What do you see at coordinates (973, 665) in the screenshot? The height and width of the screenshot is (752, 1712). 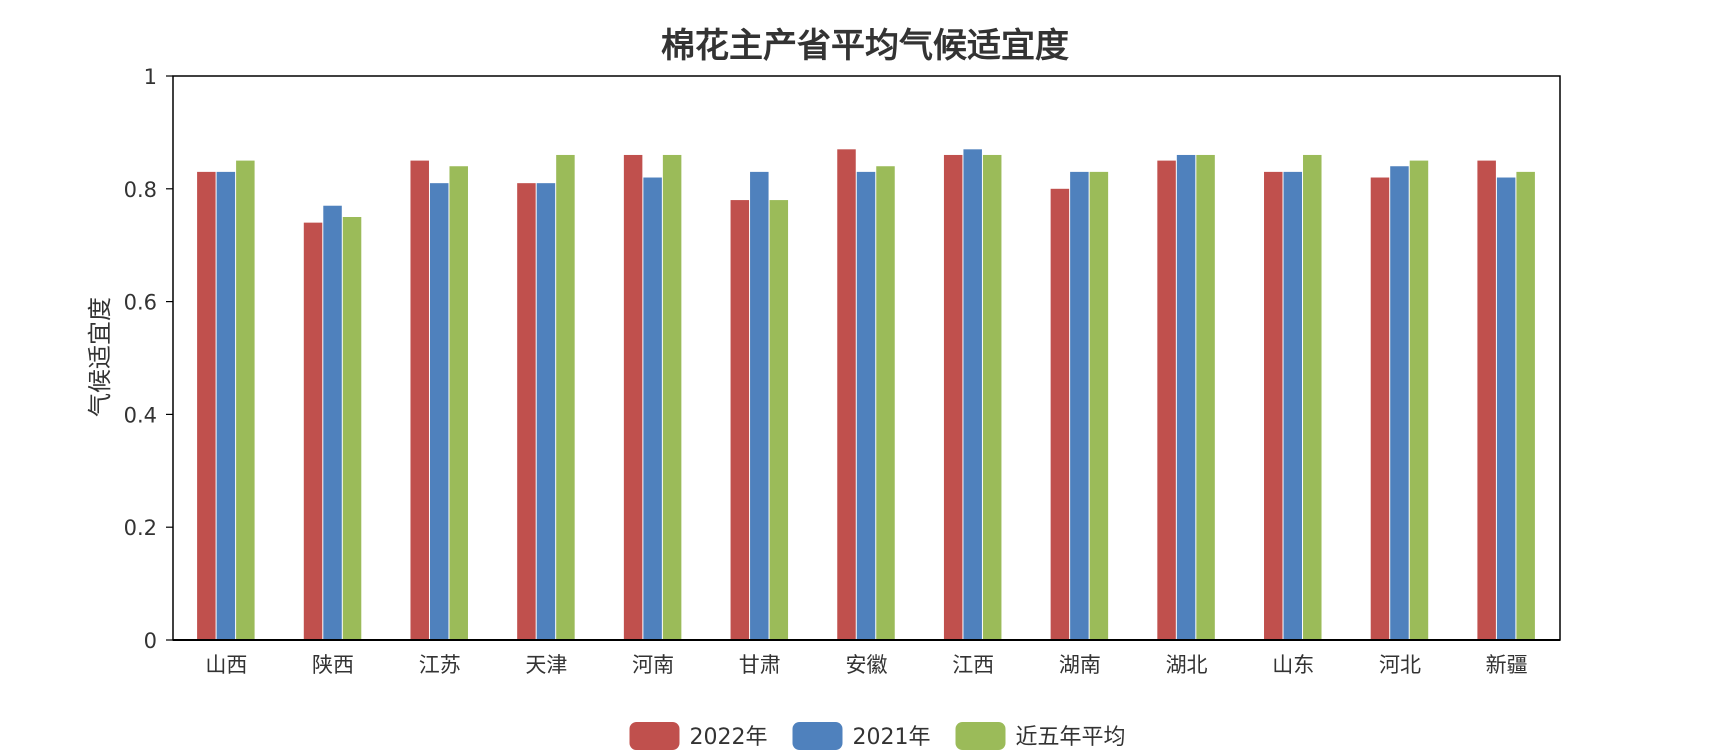 I see `x-tick-label: 江西` at bounding box center [973, 665].